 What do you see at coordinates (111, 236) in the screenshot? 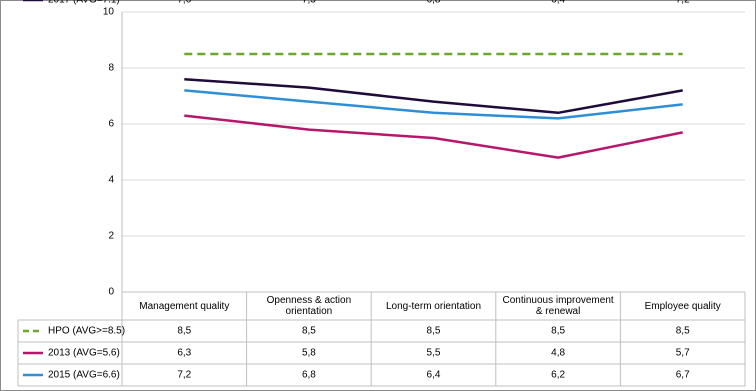
I see `y-tick-label: 2` at bounding box center [111, 236].